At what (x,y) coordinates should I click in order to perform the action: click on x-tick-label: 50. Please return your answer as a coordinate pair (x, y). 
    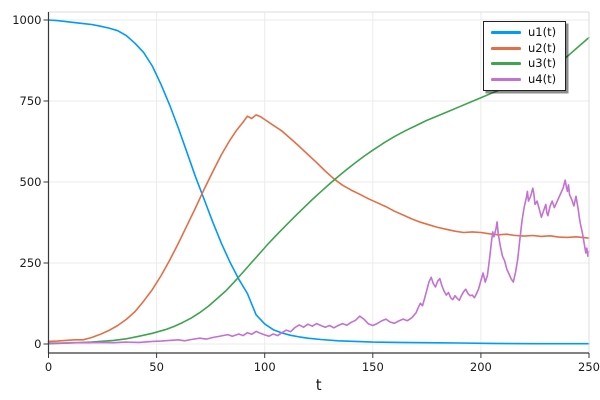
    Looking at the image, I should click on (156, 367).